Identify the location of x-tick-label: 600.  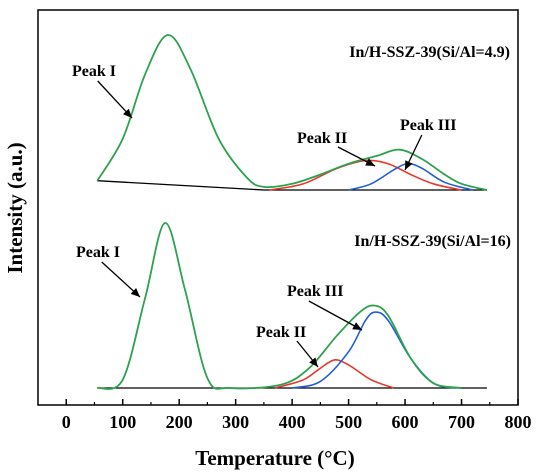
(405, 422).